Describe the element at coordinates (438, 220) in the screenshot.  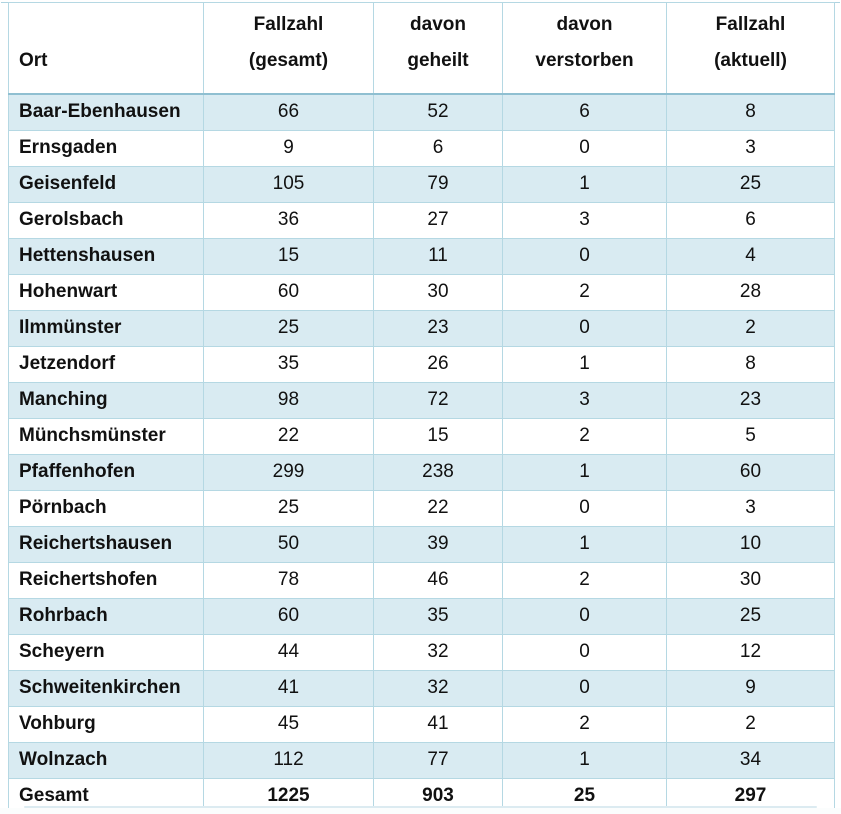
I see `geheilt-cell: 27` at that location.